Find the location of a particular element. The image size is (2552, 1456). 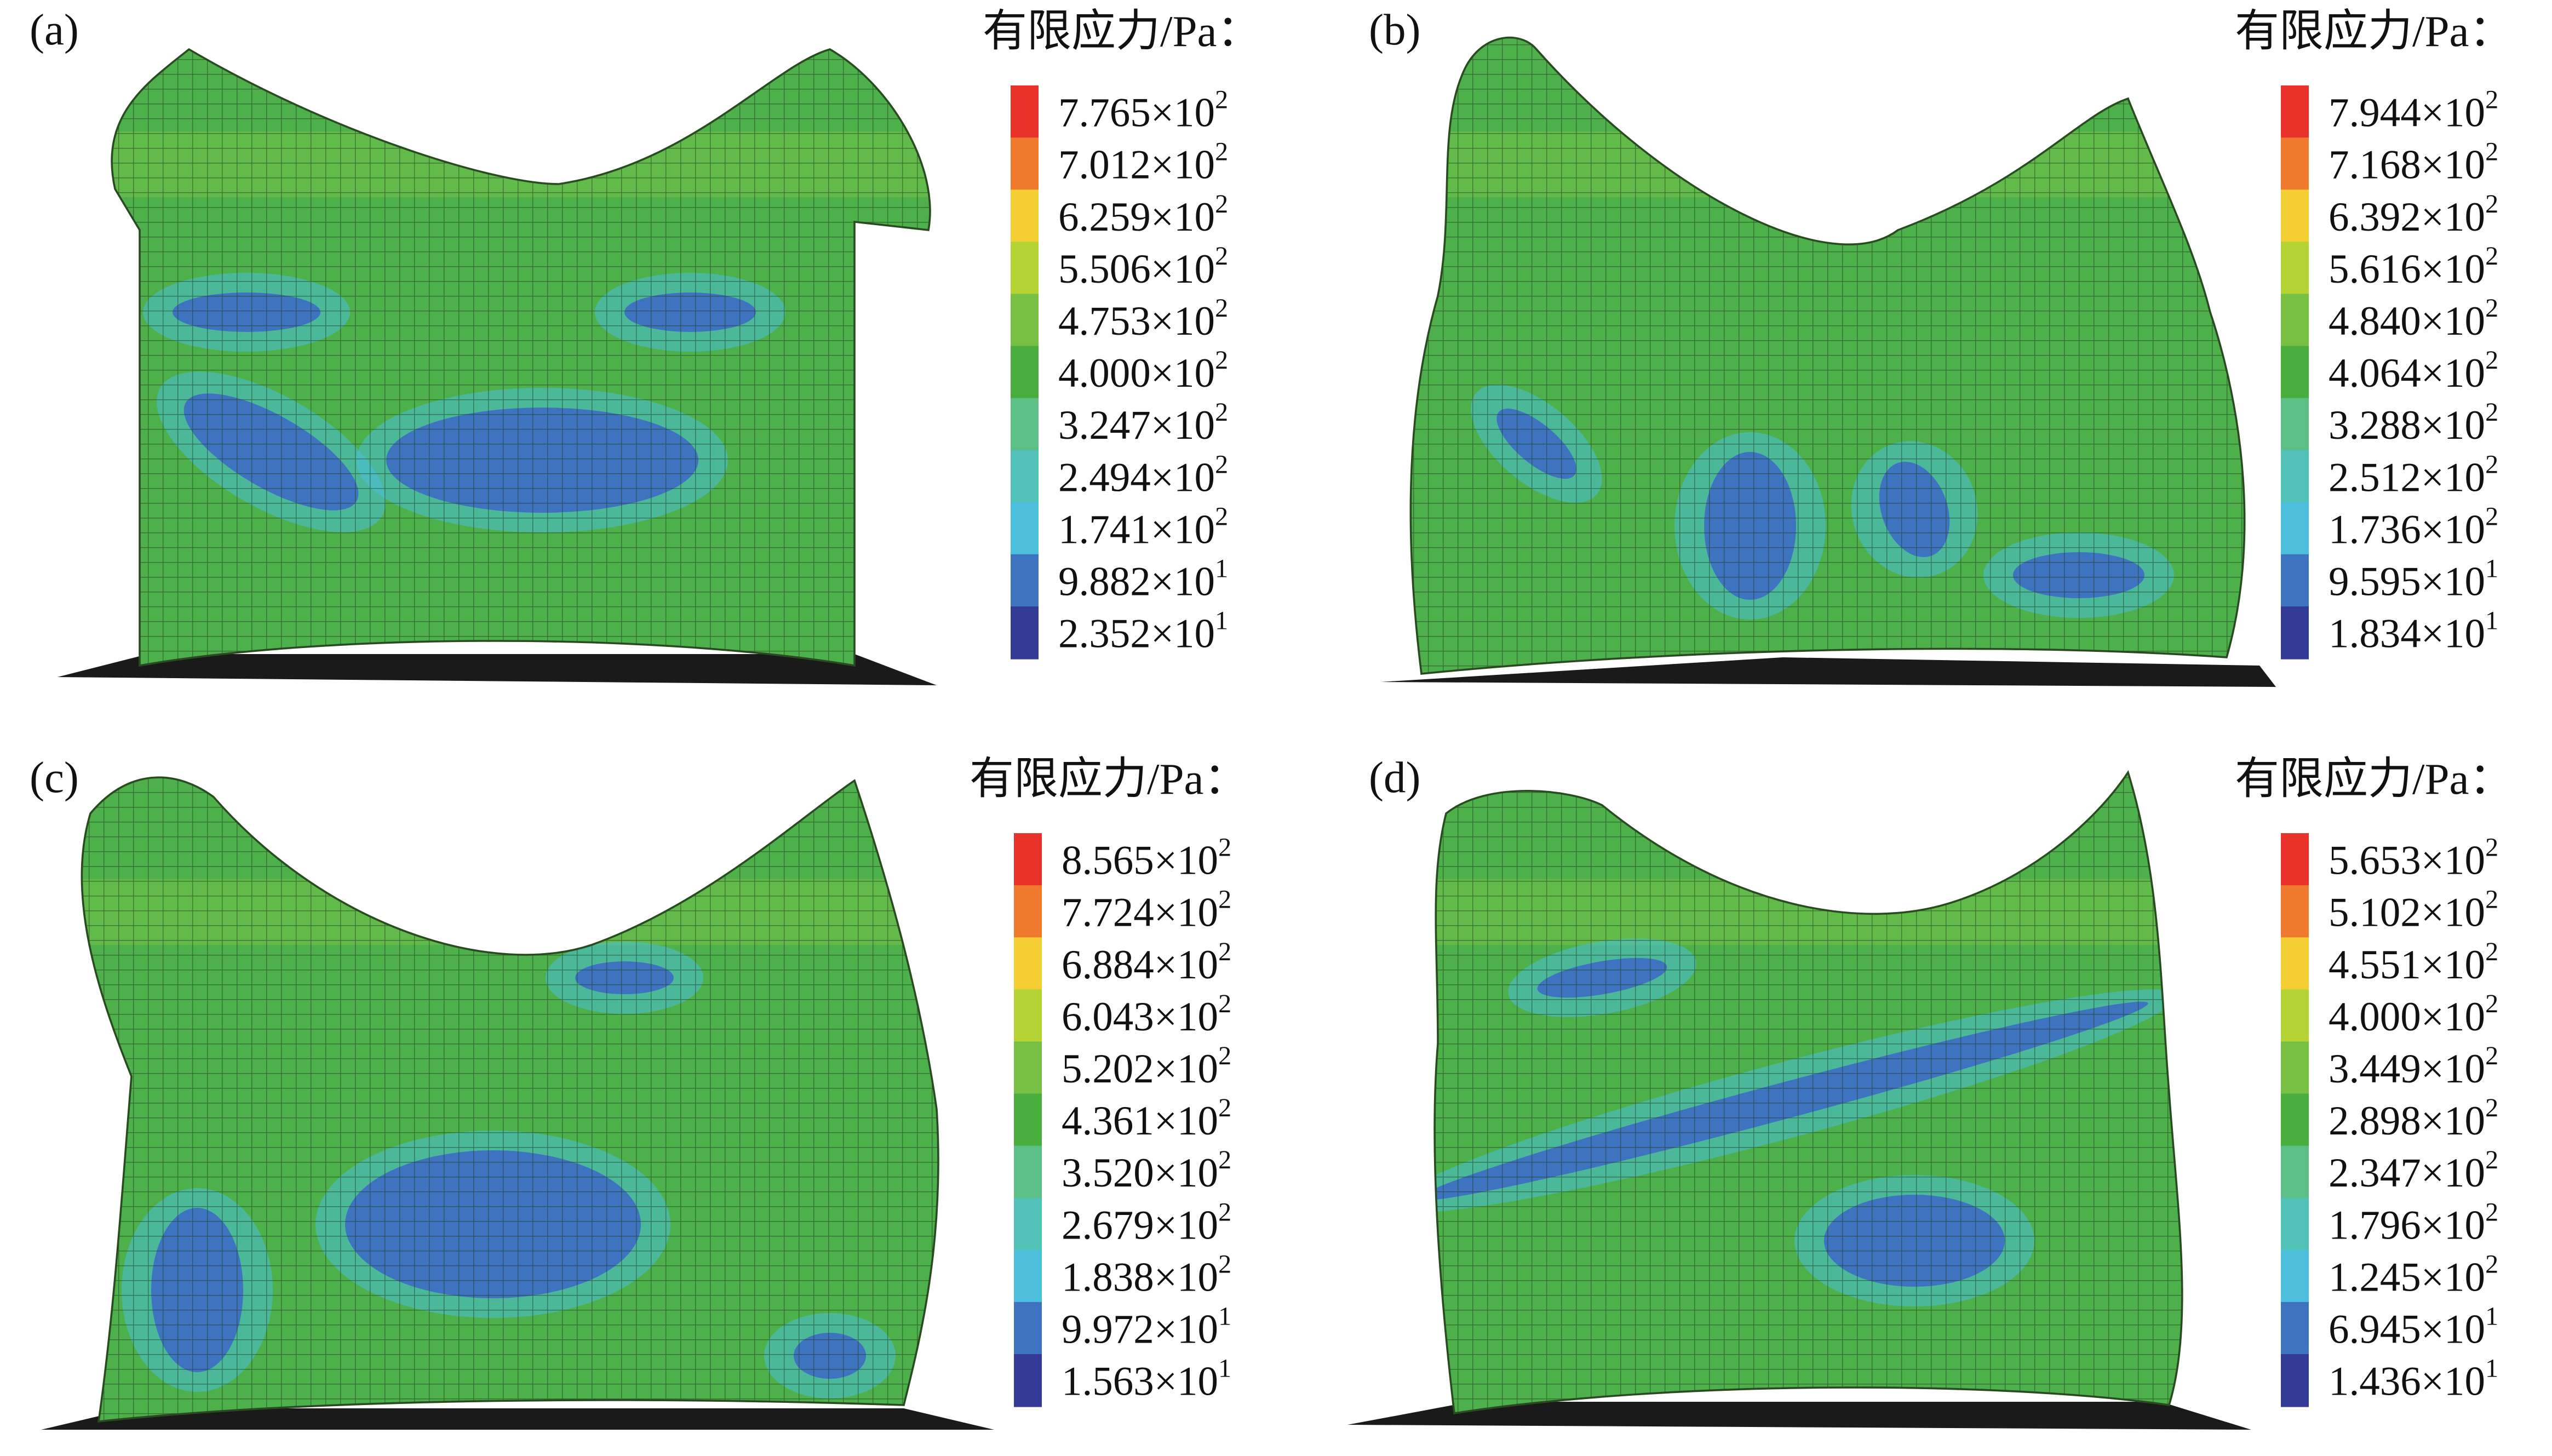

legend-mantissa: 4.064×10 is located at coordinates (2407, 373).